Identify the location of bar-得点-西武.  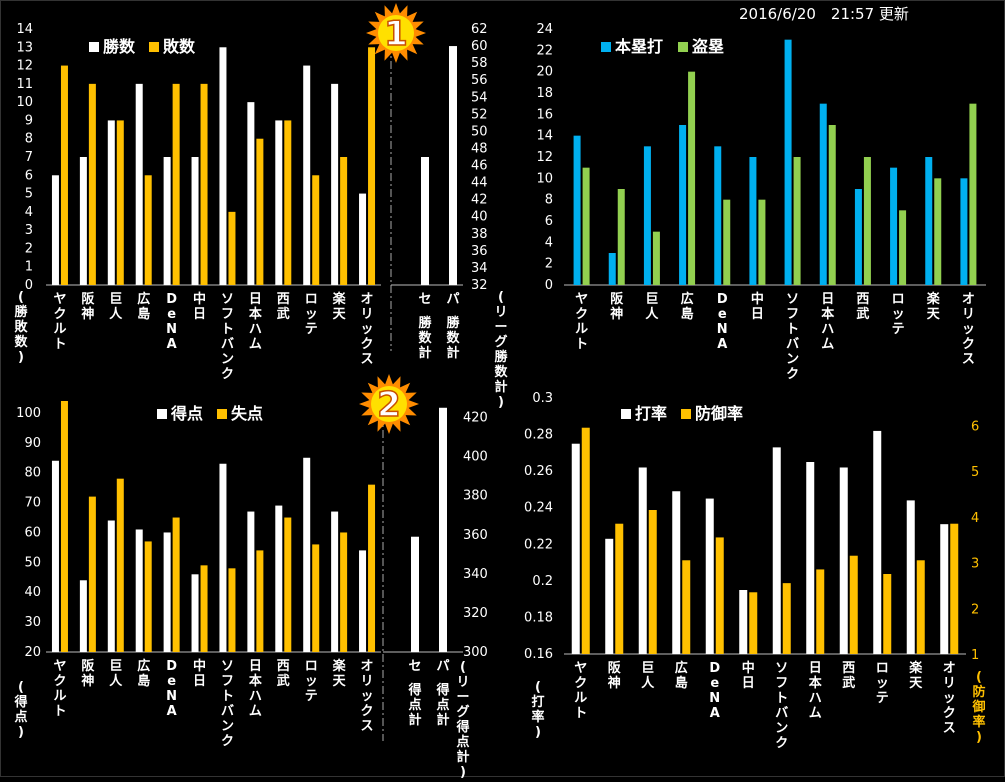
(279, 578).